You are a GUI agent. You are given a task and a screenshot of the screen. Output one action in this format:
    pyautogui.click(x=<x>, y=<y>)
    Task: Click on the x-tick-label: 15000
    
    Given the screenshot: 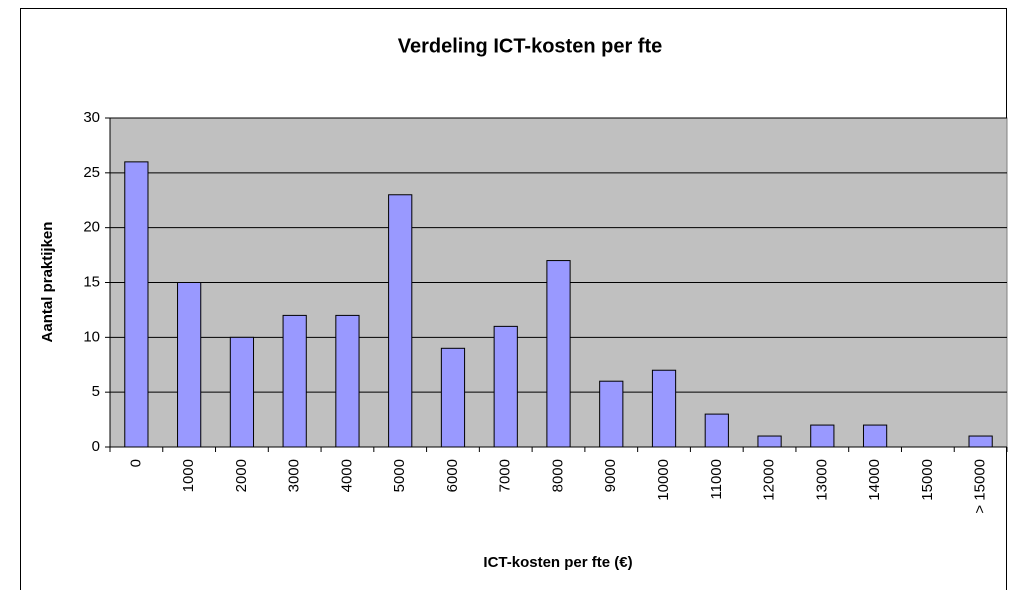 What is the action you would take?
    pyautogui.click(x=927, y=480)
    